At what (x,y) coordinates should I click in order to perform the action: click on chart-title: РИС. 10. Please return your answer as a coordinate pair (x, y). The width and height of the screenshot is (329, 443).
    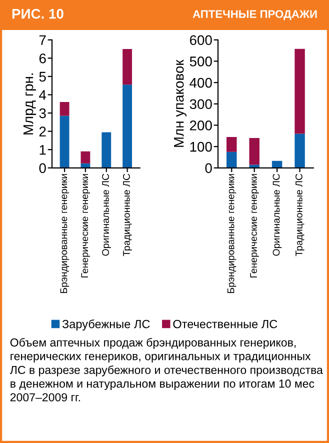
    Looking at the image, I should click on (38, 13).